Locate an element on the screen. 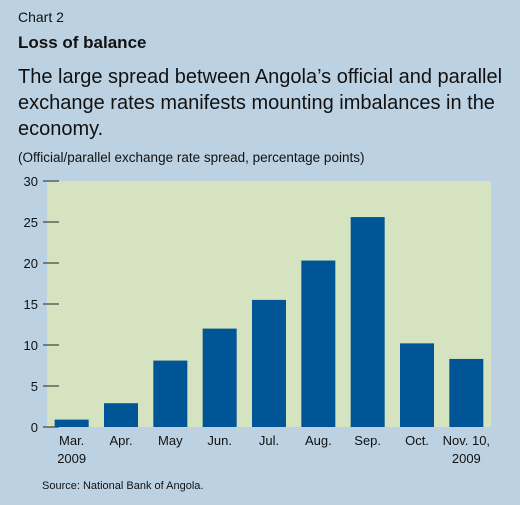 Image resolution: width=520 pixels, height=505 pixels. source-note: Source: National Bank of Angola. is located at coordinates (123, 486).